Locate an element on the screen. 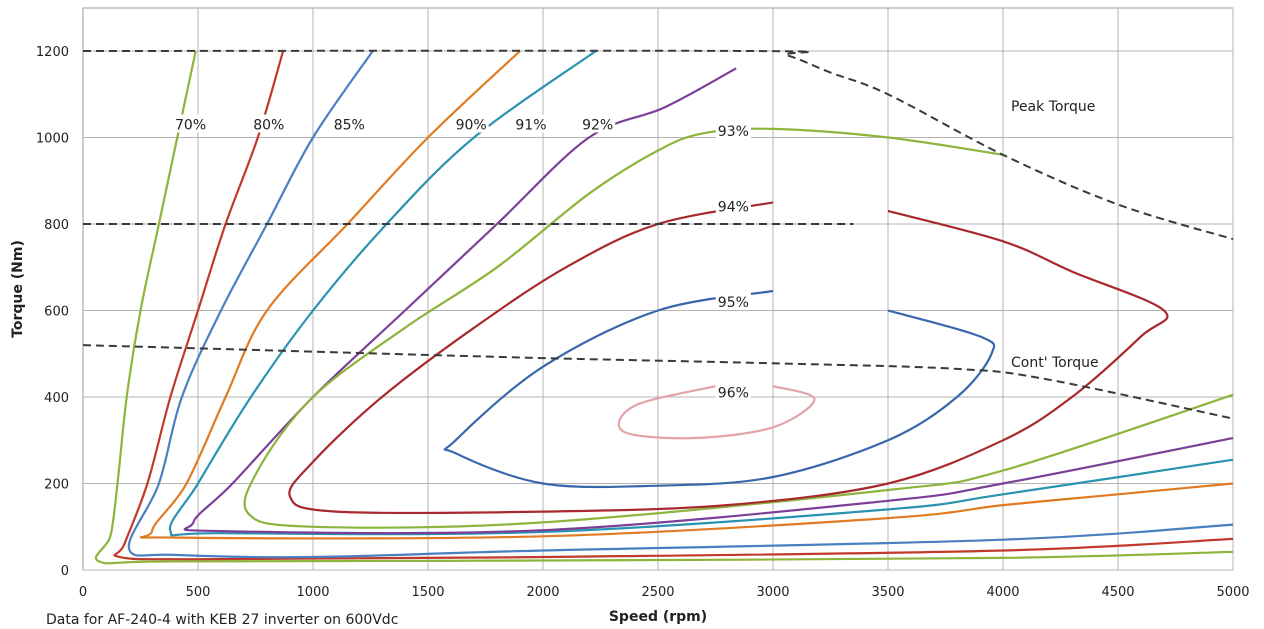  cont-torque-annotation: Cont' Torque is located at coordinates (1055, 363).